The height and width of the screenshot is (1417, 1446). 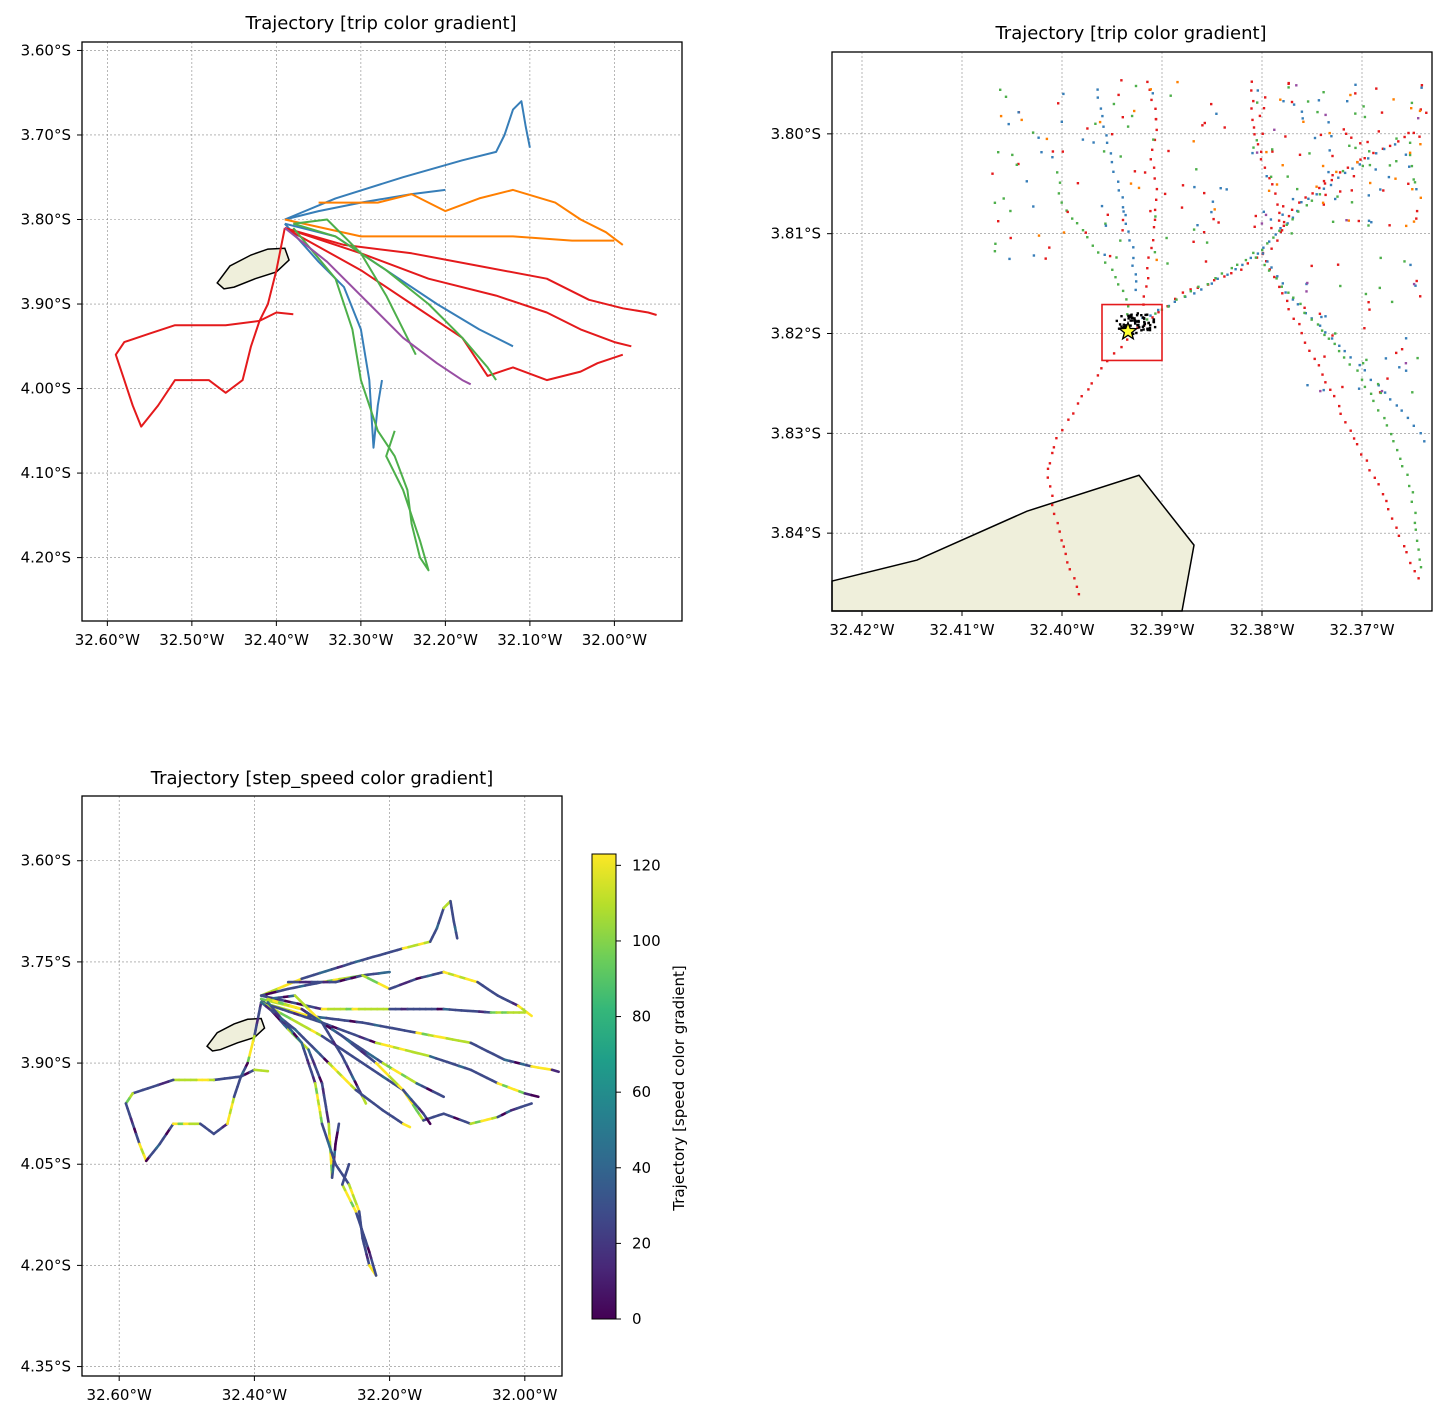 What do you see at coordinates (399, 285) in the screenshot?
I see `trip-track` at bounding box center [399, 285].